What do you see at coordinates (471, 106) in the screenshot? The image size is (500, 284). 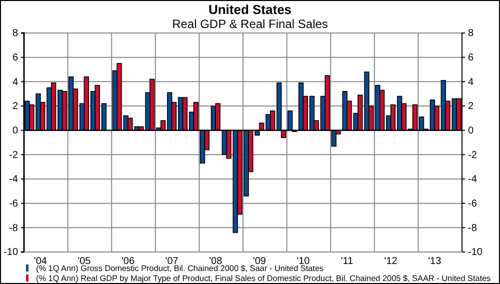 I see `y2-tick-label: 2` at bounding box center [471, 106].